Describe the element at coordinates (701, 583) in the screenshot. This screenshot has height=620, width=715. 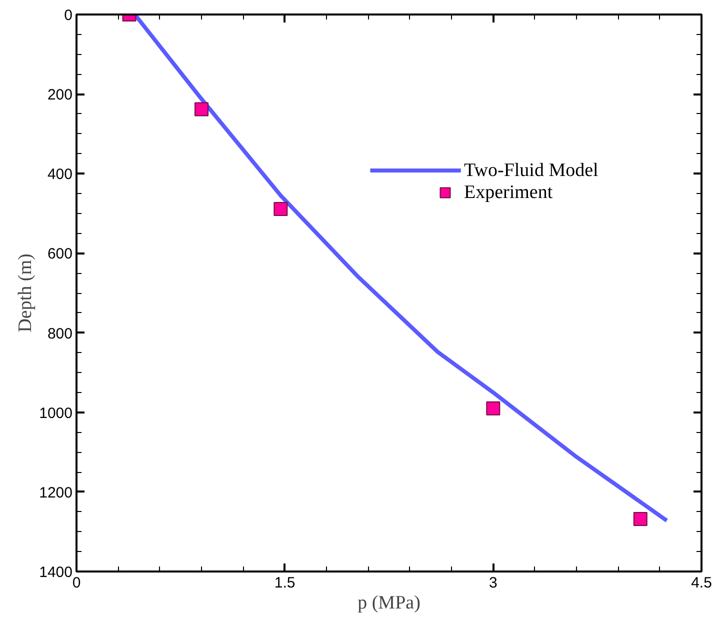
I see `x-tick-label: 4.5` at that location.